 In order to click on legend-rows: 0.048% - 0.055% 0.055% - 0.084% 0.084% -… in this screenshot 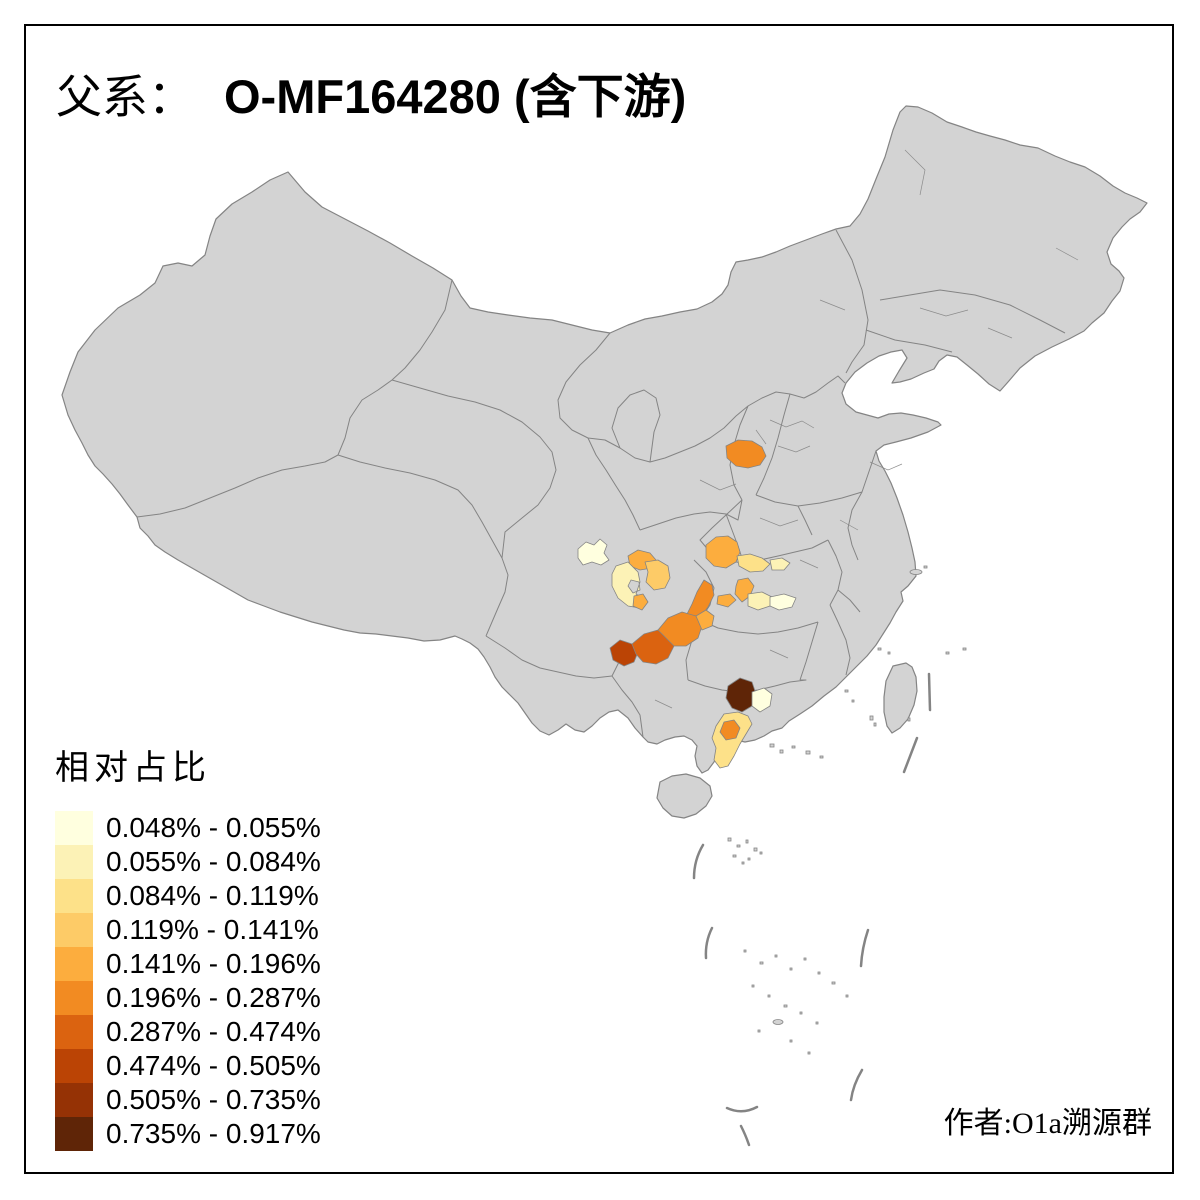, I will do `click(188, 981)`.